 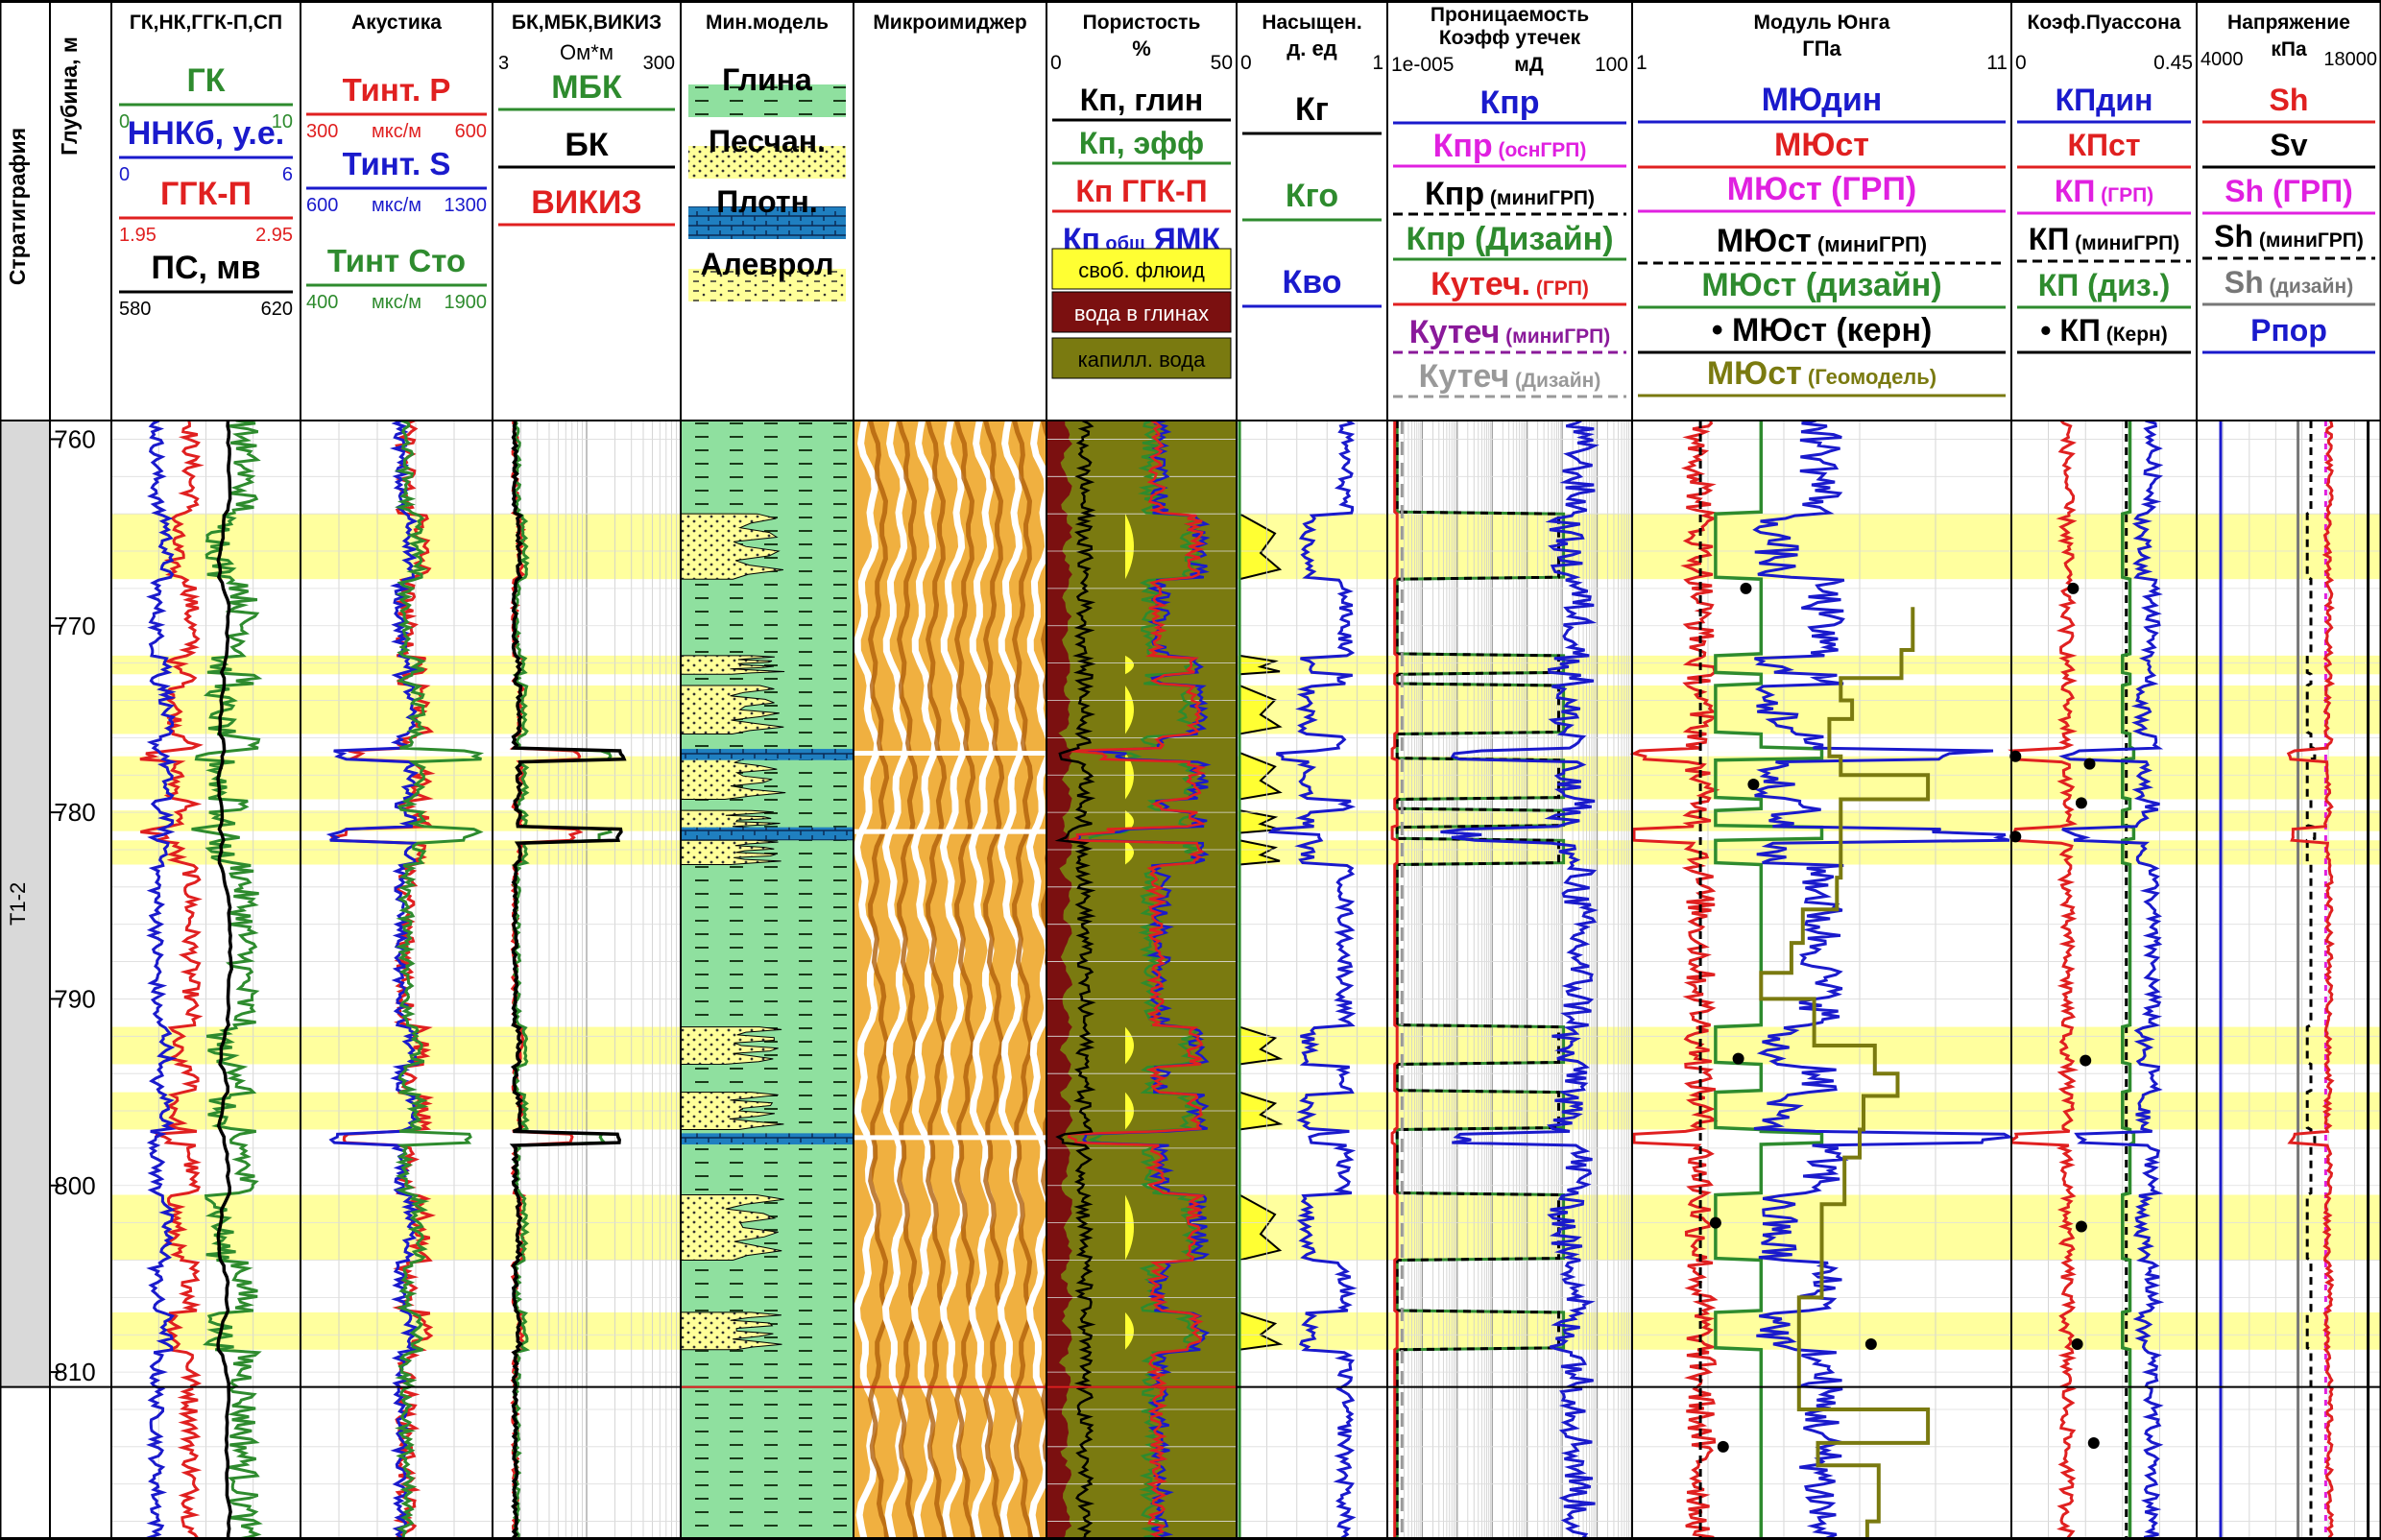 I want to click on legend-Кпр: Кпр, so click(x=1509, y=102).